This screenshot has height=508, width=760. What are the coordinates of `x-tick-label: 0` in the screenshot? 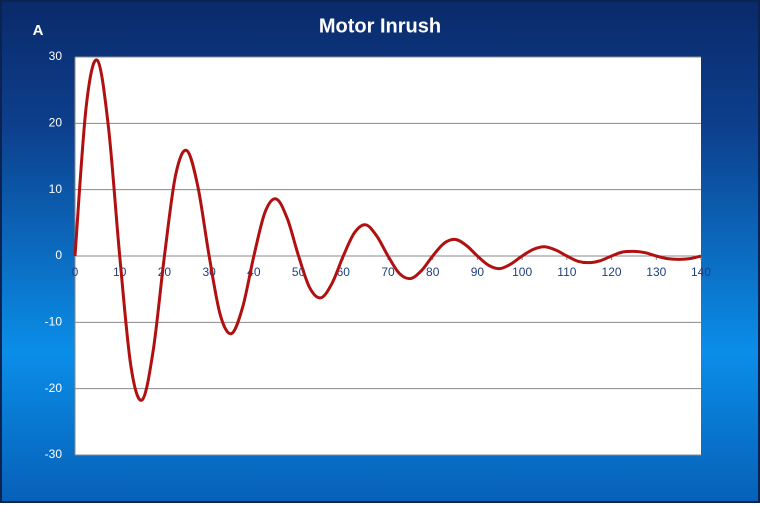 It's located at (75, 272).